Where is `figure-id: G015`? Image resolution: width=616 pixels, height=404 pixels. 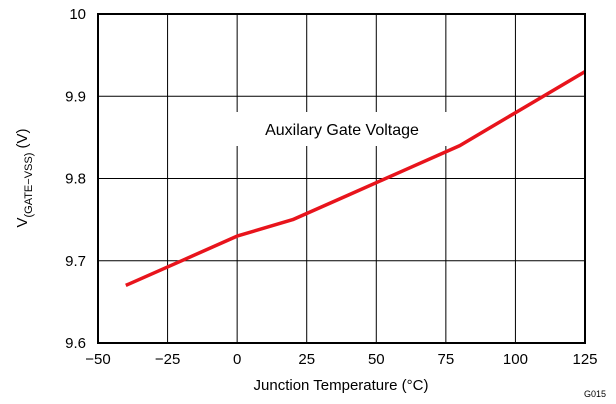 figure-id: G015 is located at coordinates (595, 394).